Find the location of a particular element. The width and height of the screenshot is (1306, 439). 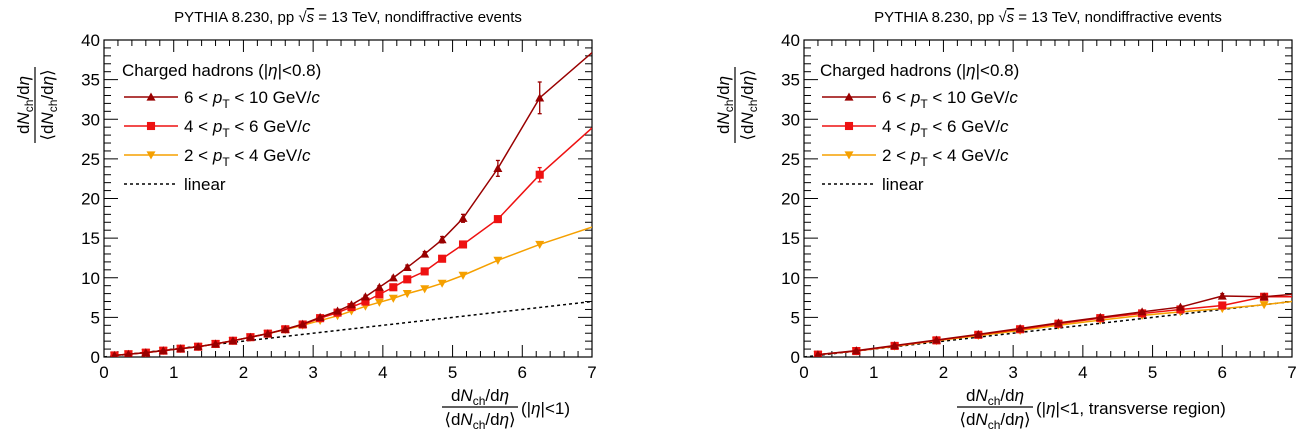

series-6-pt-10-gev-c is located at coordinates (1053, 324).